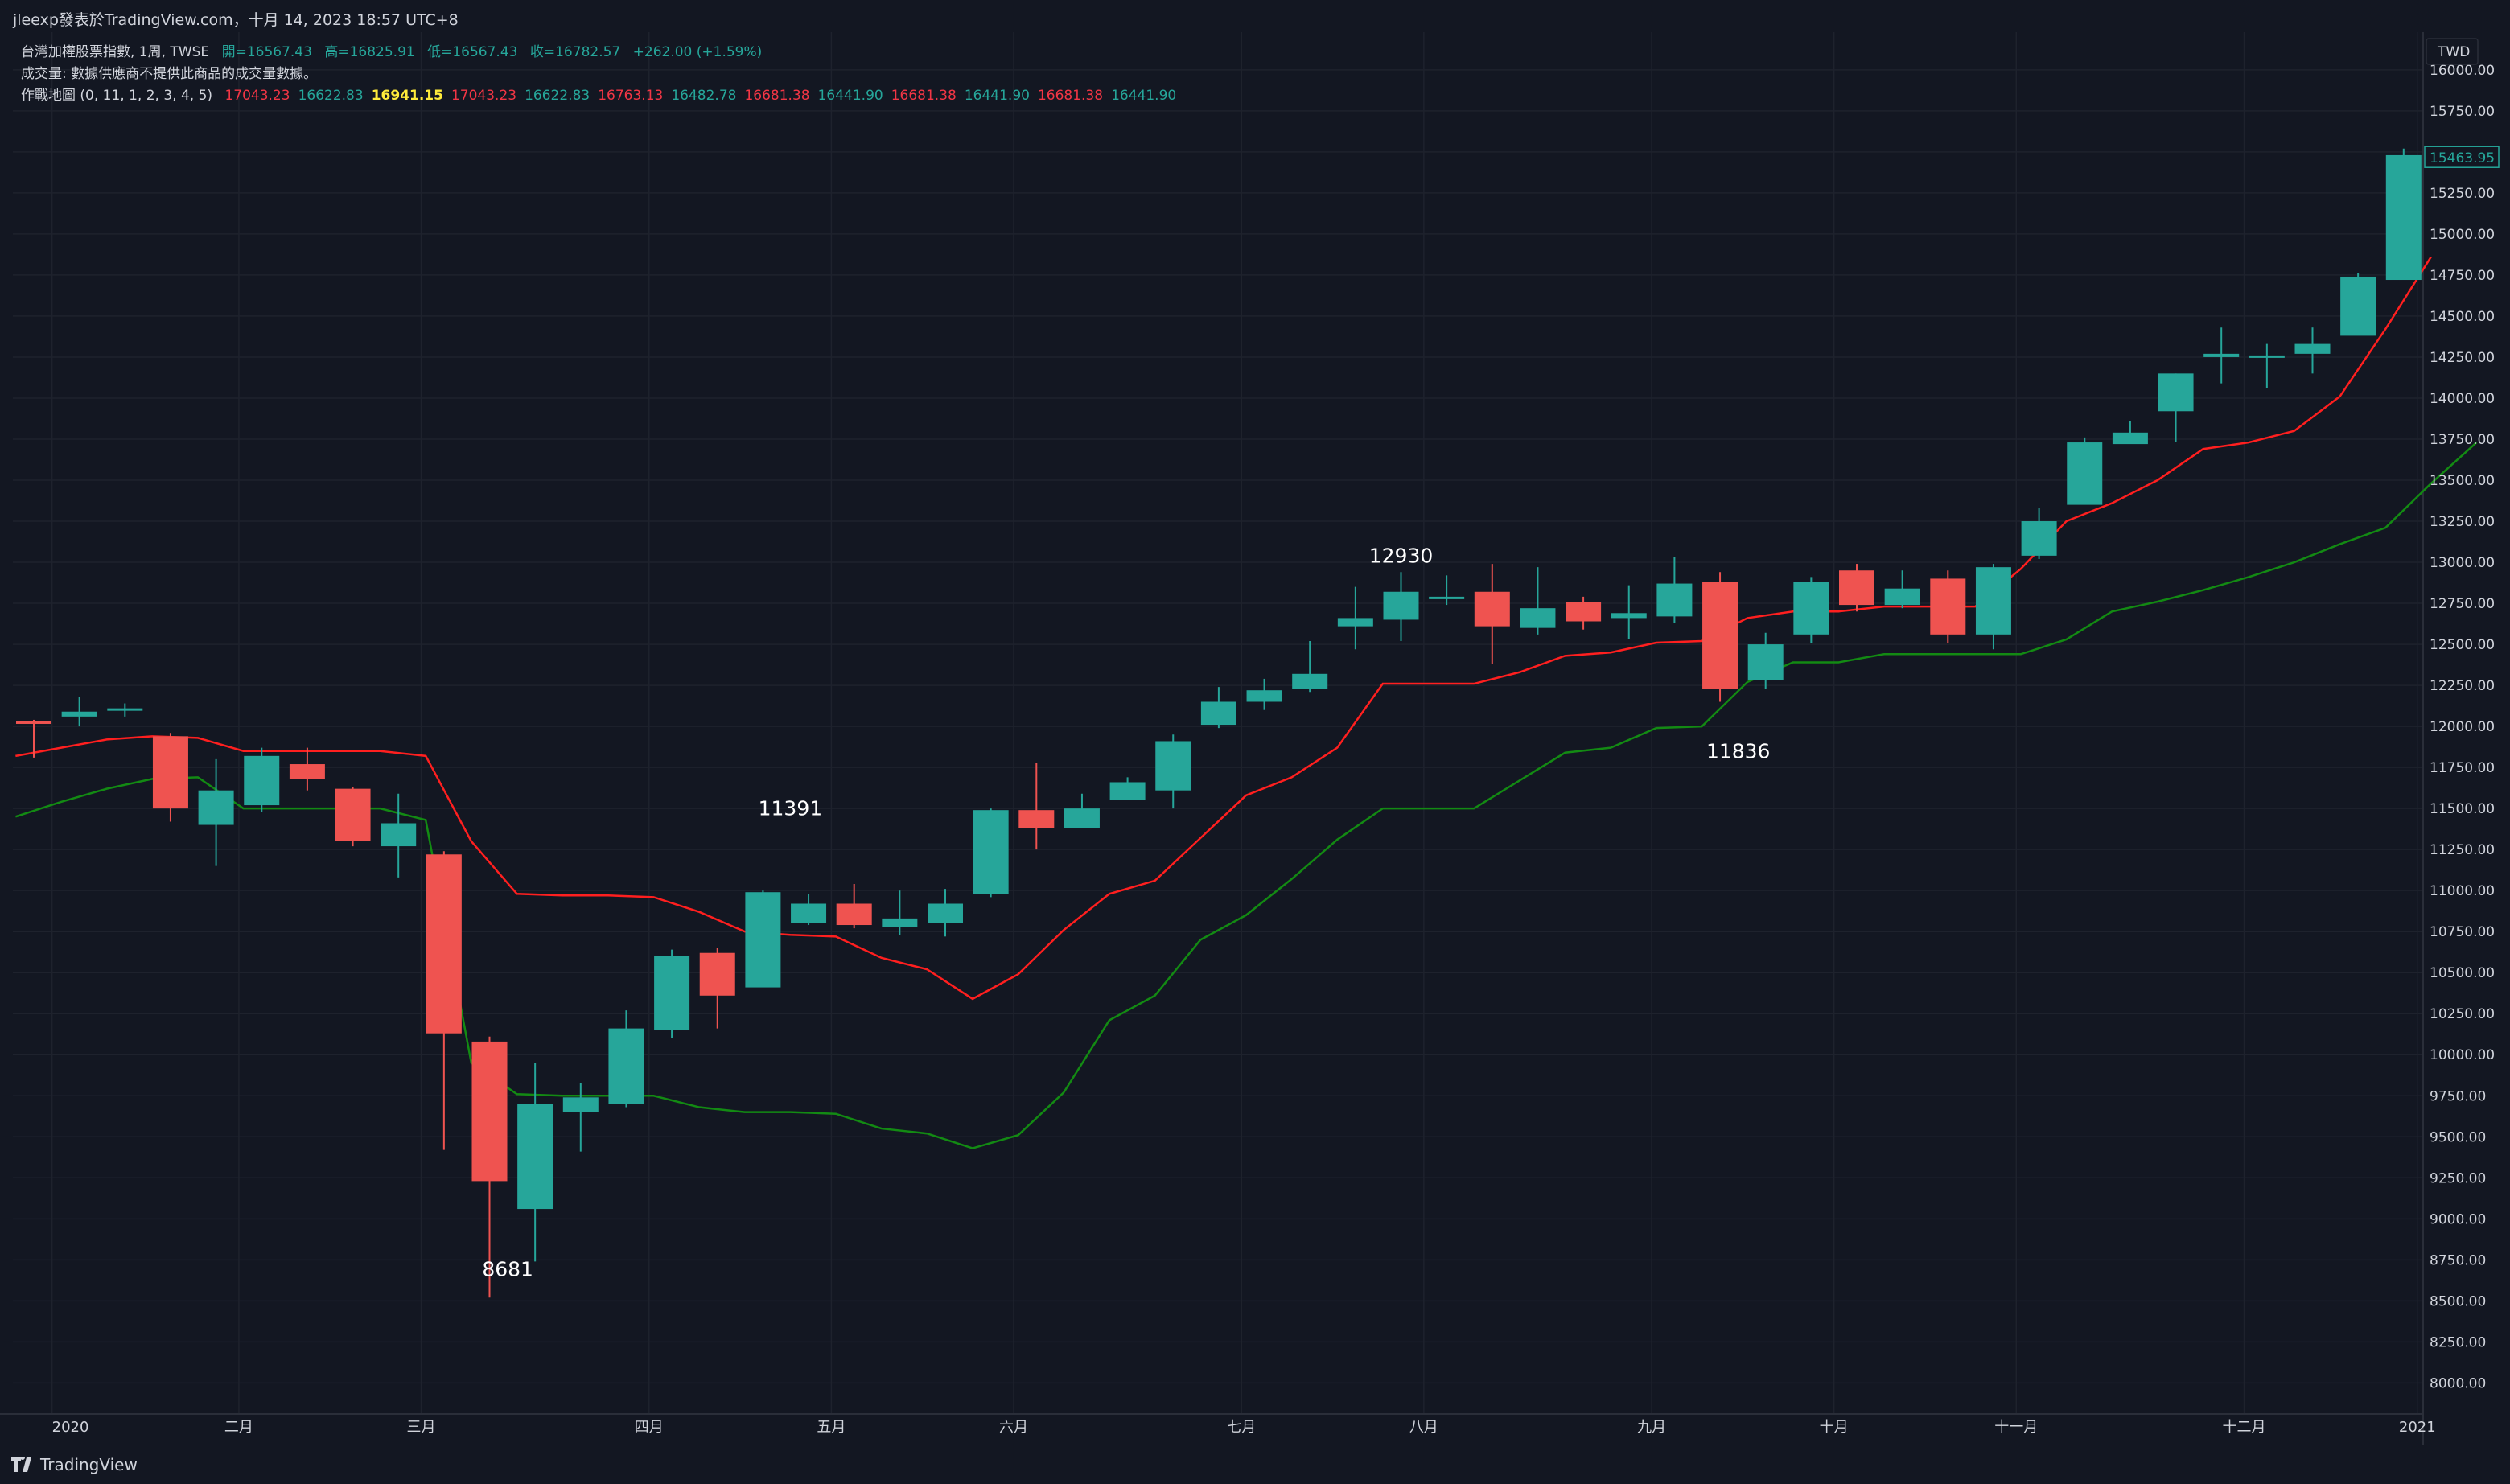 The width and height of the screenshot is (2510, 1484). What do you see at coordinates (507, 1269) in the screenshot?
I see `extreme-annotation: 8681` at bounding box center [507, 1269].